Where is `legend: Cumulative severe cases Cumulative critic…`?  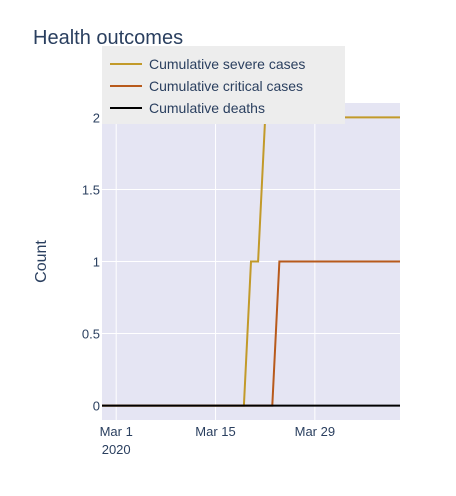
legend: Cumulative severe cases Cumulative critic… is located at coordinates (223, 85).